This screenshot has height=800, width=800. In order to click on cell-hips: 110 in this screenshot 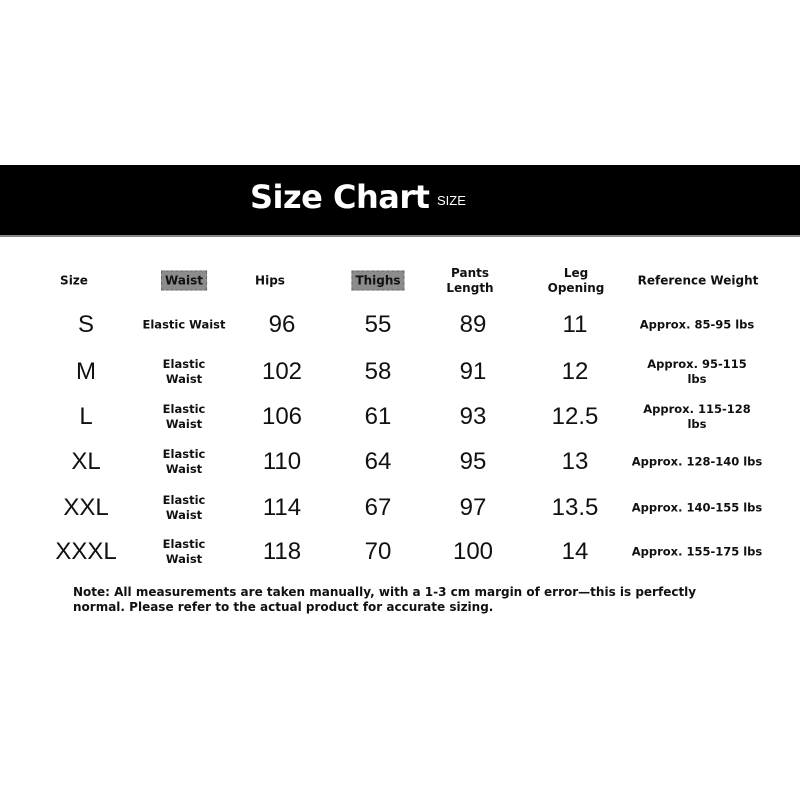, I will do `click(282, 461)`.